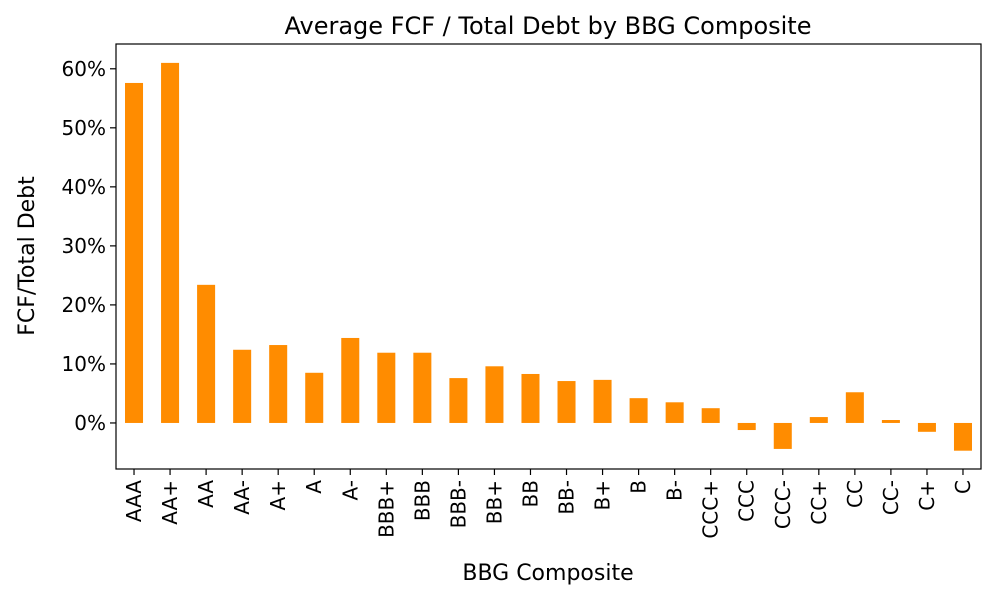  Describe the element at coordinates (746, 426) in the screenshot. I see `bar-CCC` at that location.